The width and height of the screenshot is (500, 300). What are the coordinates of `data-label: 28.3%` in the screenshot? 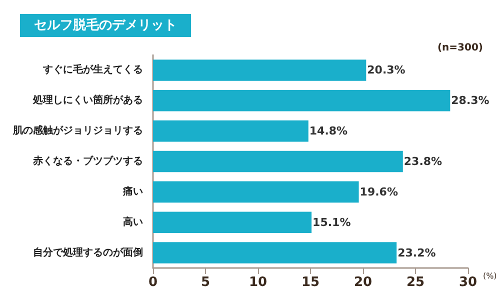 It's located at (470, 101).